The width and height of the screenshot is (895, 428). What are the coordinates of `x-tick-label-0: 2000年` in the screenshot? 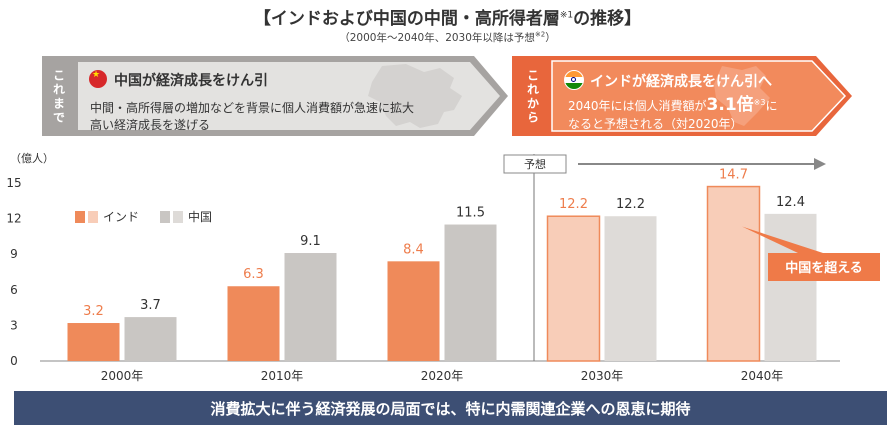 It's located at (122, 376).